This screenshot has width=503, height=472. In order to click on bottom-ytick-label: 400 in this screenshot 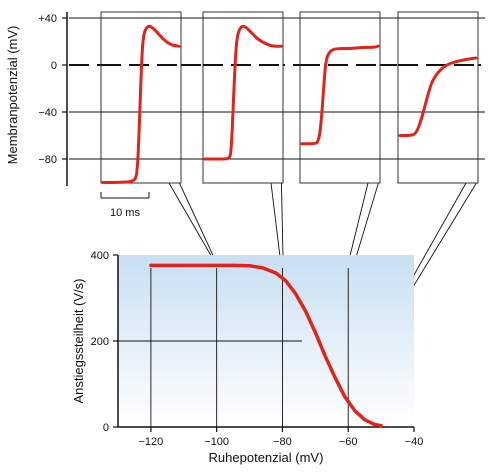, I will do `click(100, 256)`.